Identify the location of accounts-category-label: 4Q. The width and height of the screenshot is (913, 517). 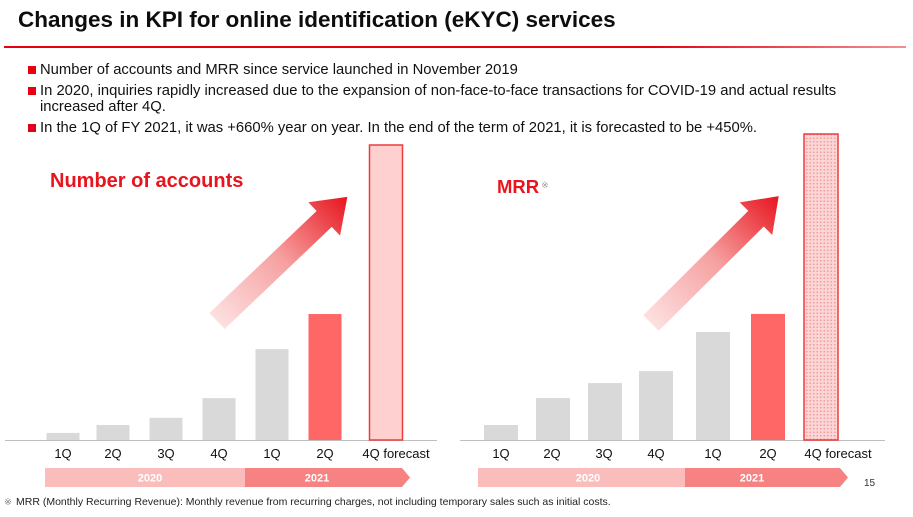
(218, 453).